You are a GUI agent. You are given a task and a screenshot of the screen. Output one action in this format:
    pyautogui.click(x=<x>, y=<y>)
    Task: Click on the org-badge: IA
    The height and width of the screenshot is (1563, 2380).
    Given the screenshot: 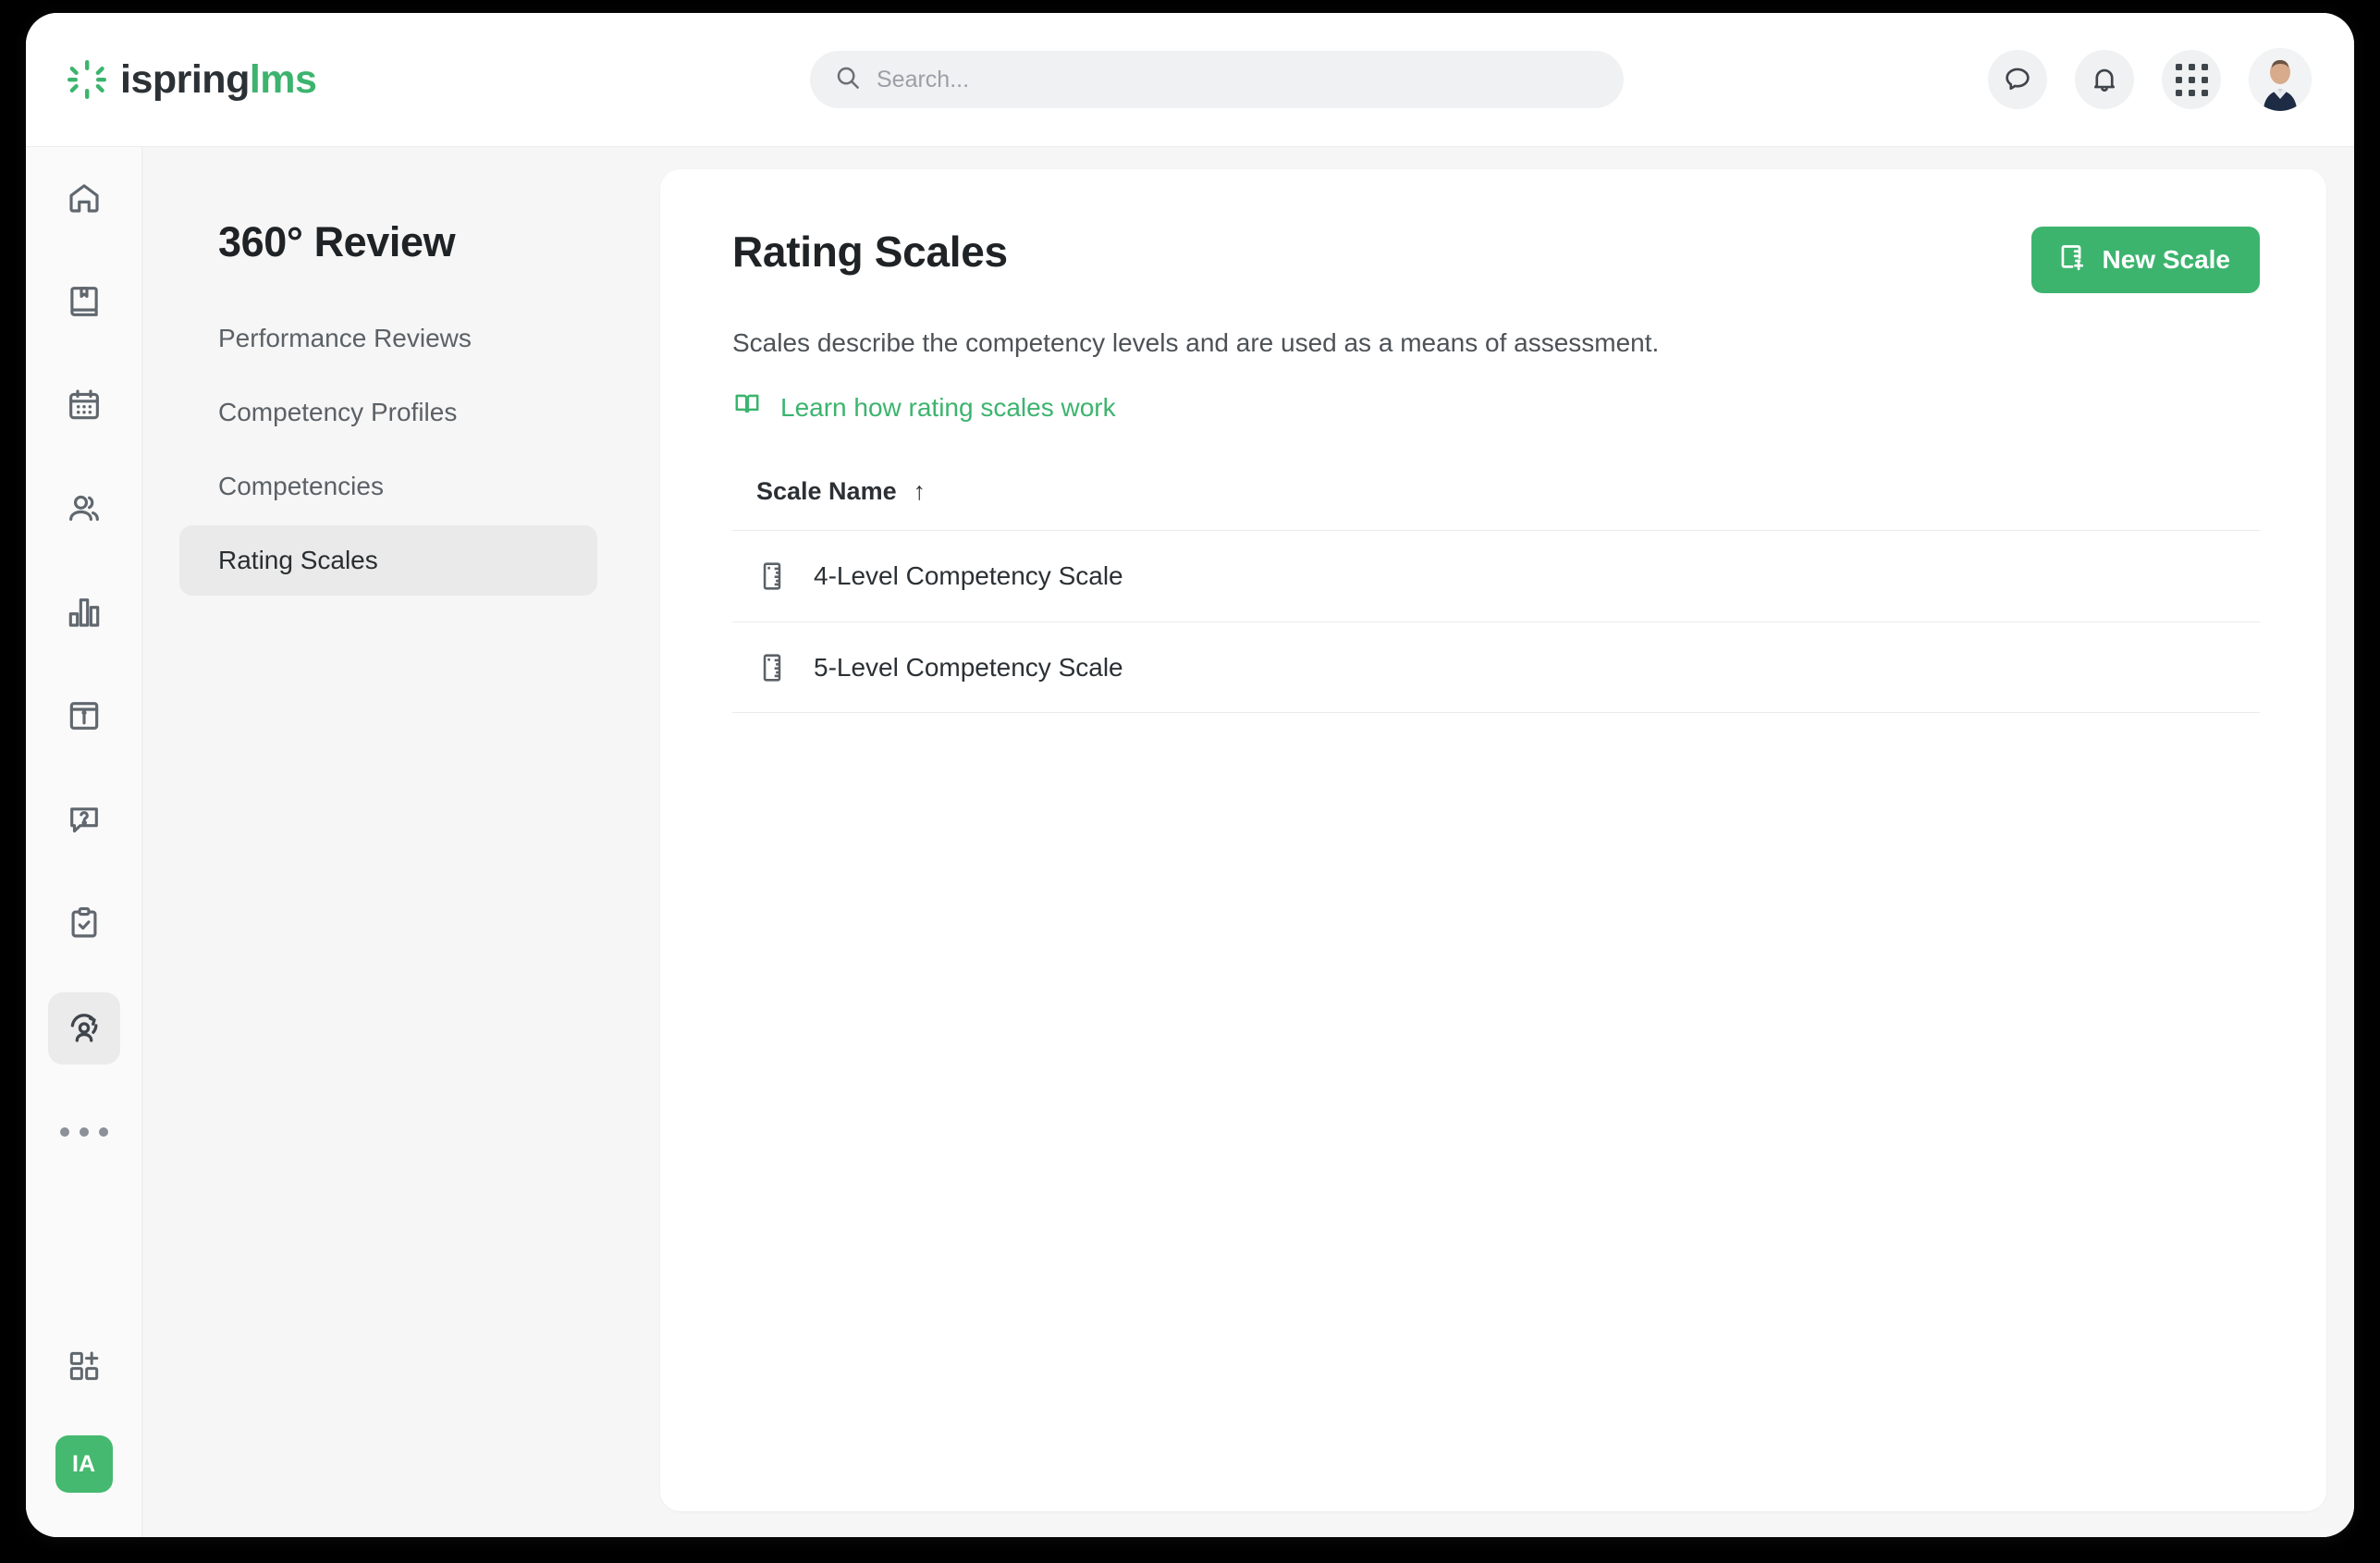 What is the action you would take?
    pyautogui.click(x=84, y=1464)
    